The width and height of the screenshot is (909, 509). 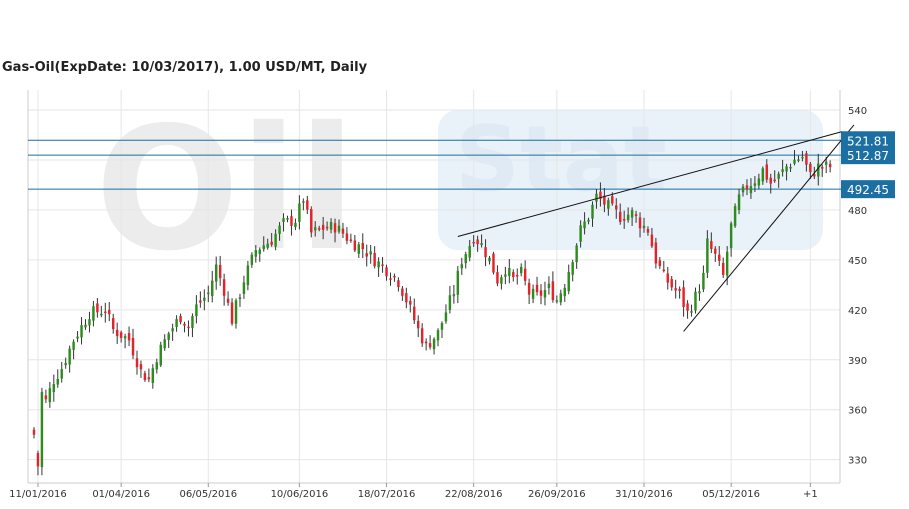 I want to click on y-tick-label: 360, so click(x=857, y=411).